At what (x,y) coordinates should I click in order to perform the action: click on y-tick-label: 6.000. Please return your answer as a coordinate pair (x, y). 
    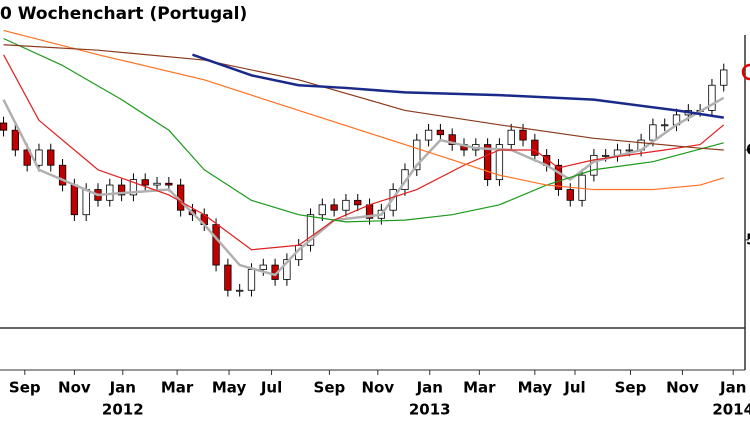
    Looking at the image, I should click on (748, 149).